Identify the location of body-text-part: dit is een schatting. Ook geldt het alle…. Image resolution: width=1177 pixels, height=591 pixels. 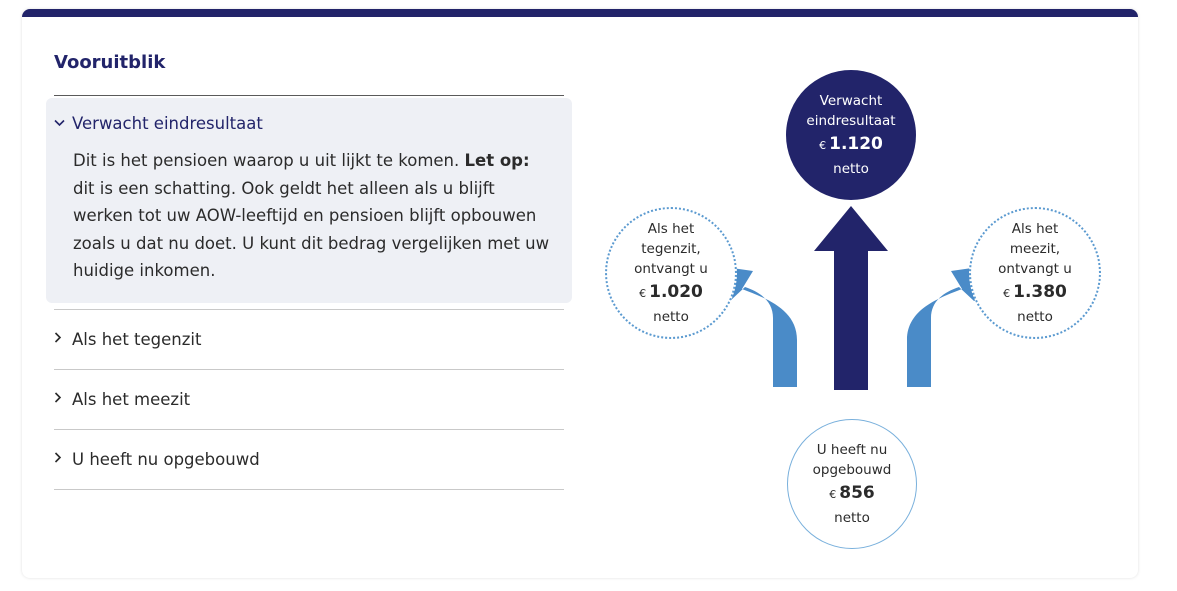
(311, 229).